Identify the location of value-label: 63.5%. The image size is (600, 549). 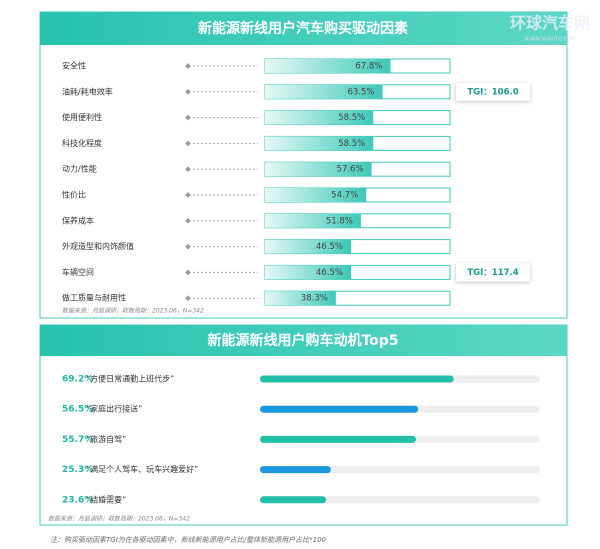
(360, 92).